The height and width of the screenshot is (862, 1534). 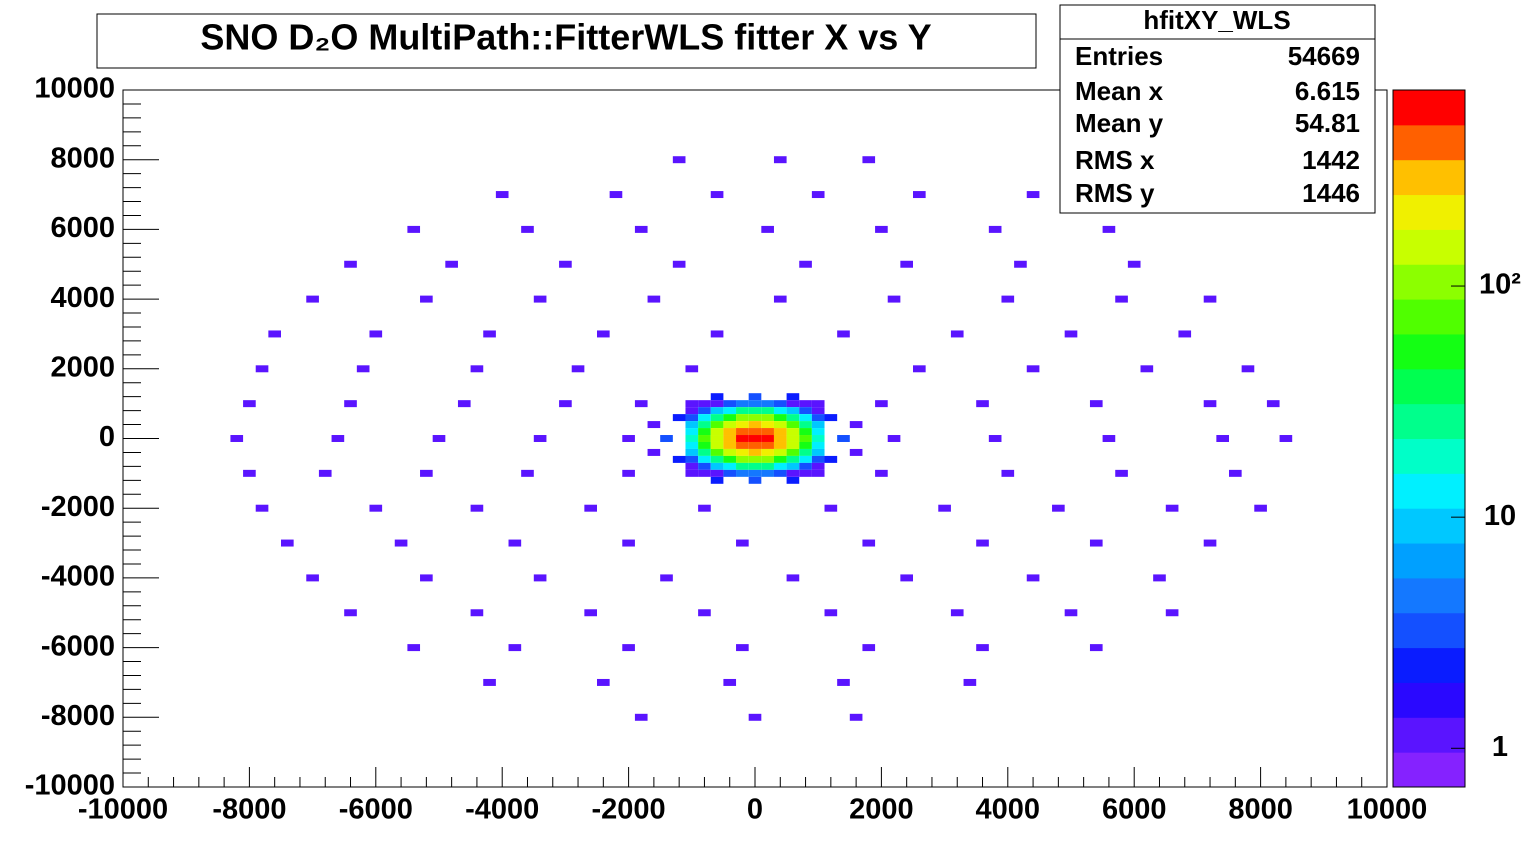 What do you see at coordinates (1324, 56) in the screenshot?
I see `stats-value: 54669` at bounding box center [1324, 56].